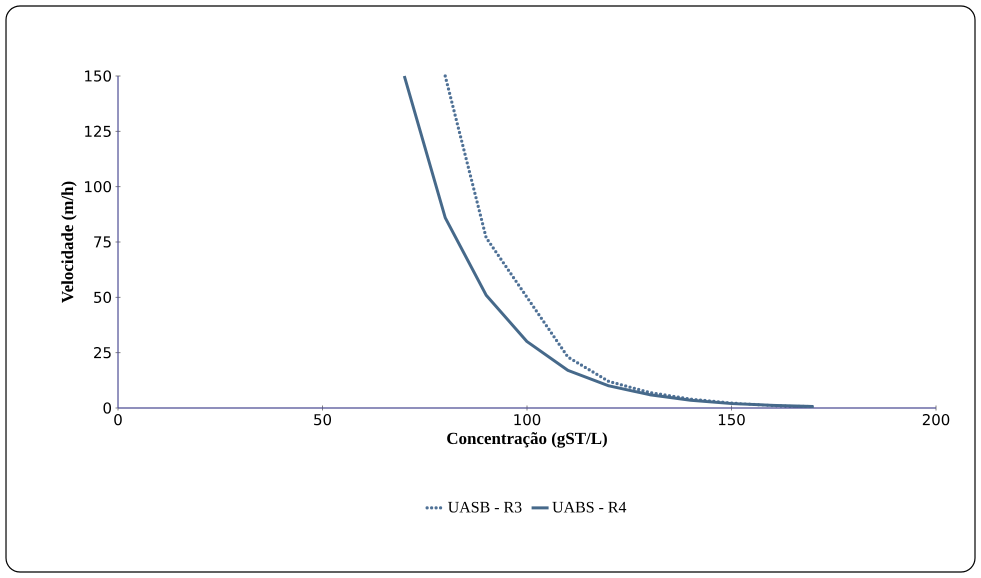 The height and width of the screenshot is (578, 981). Describe the element at coordinates (936, 420) in the screenshot. I see `x-tick-label: 200` at that location.